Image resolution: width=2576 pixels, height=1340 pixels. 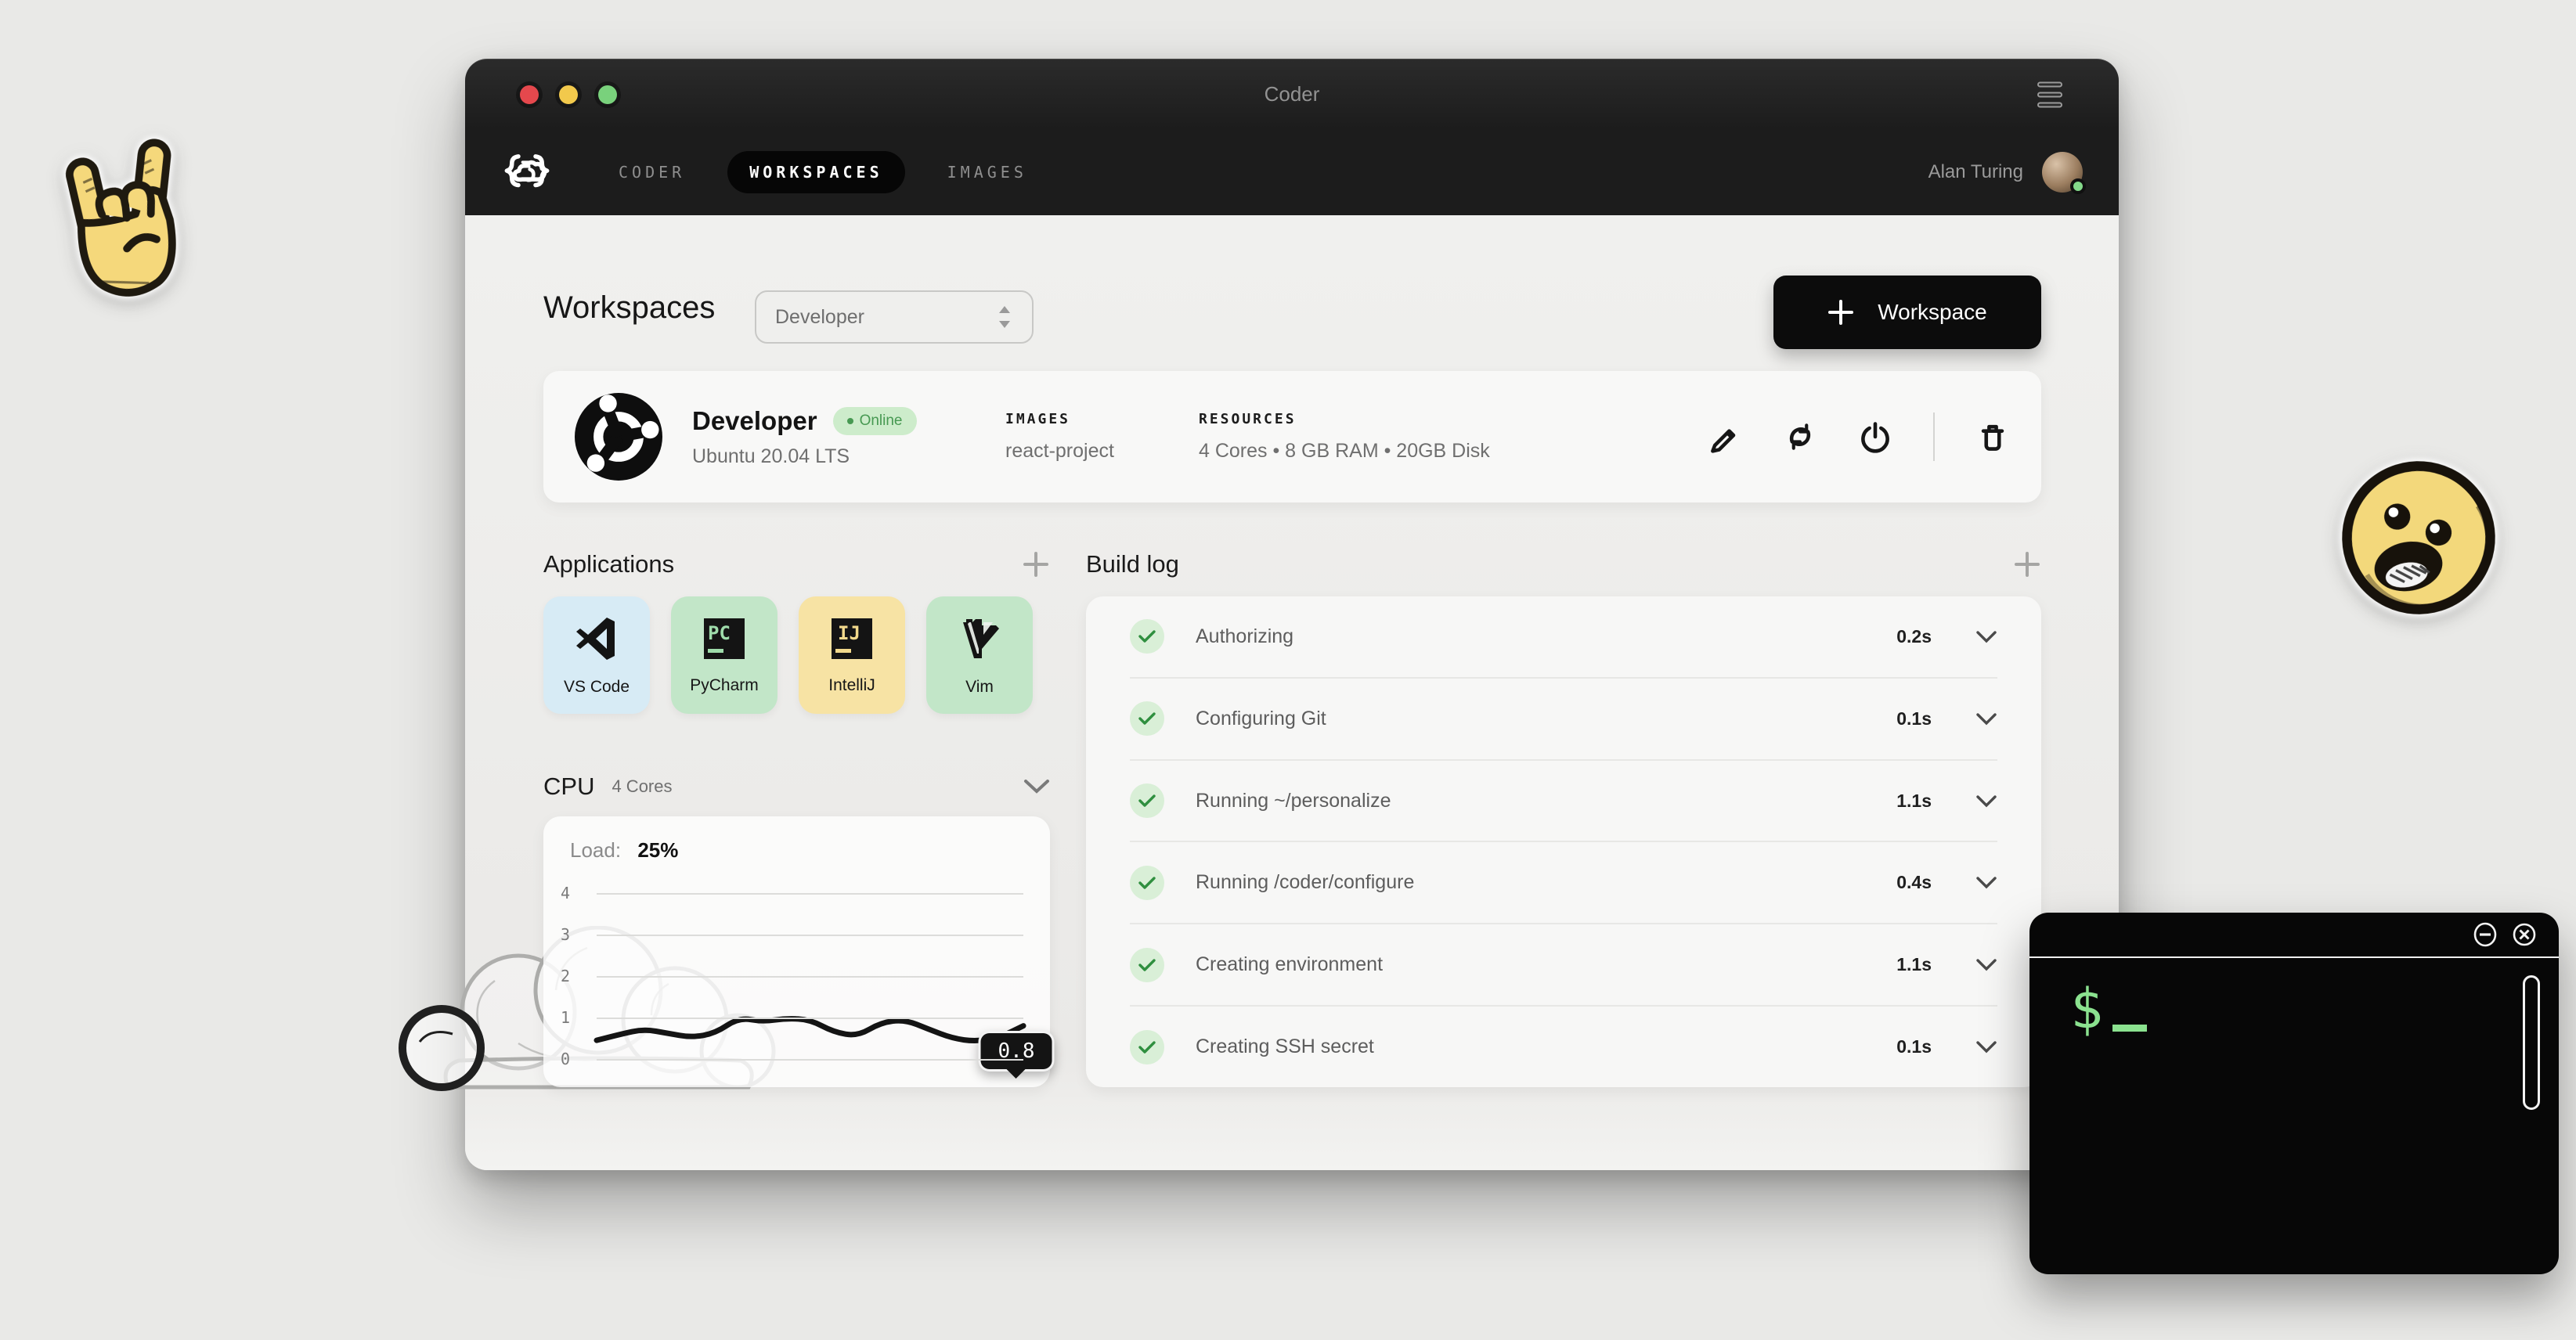 I want to click on terminal-minimize-icon, so click(x=2485, y=935).